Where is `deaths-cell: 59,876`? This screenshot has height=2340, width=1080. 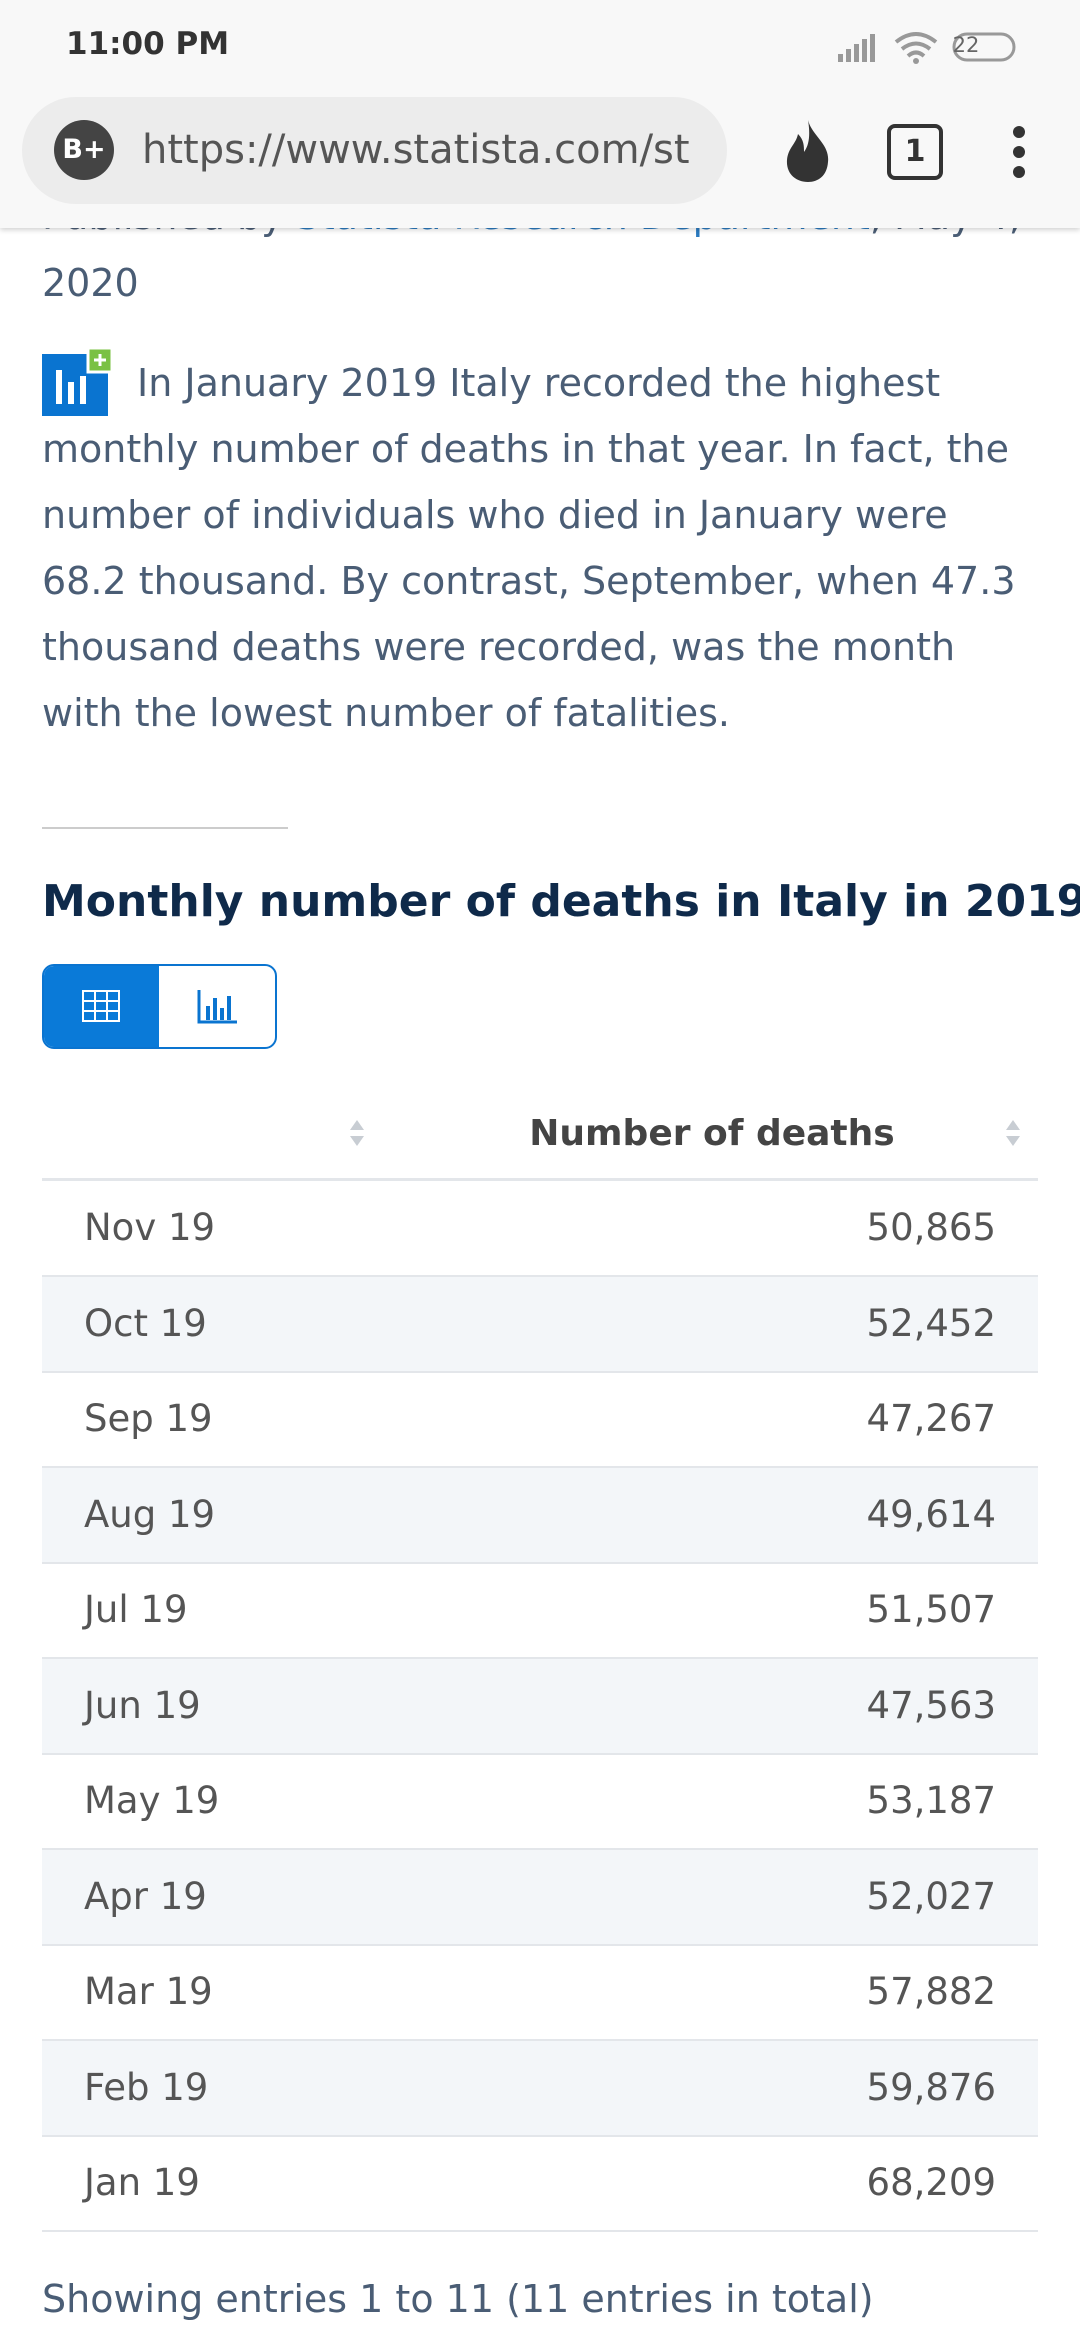
deaths-cell: 59,876 is located at coordinates (931, 2087).